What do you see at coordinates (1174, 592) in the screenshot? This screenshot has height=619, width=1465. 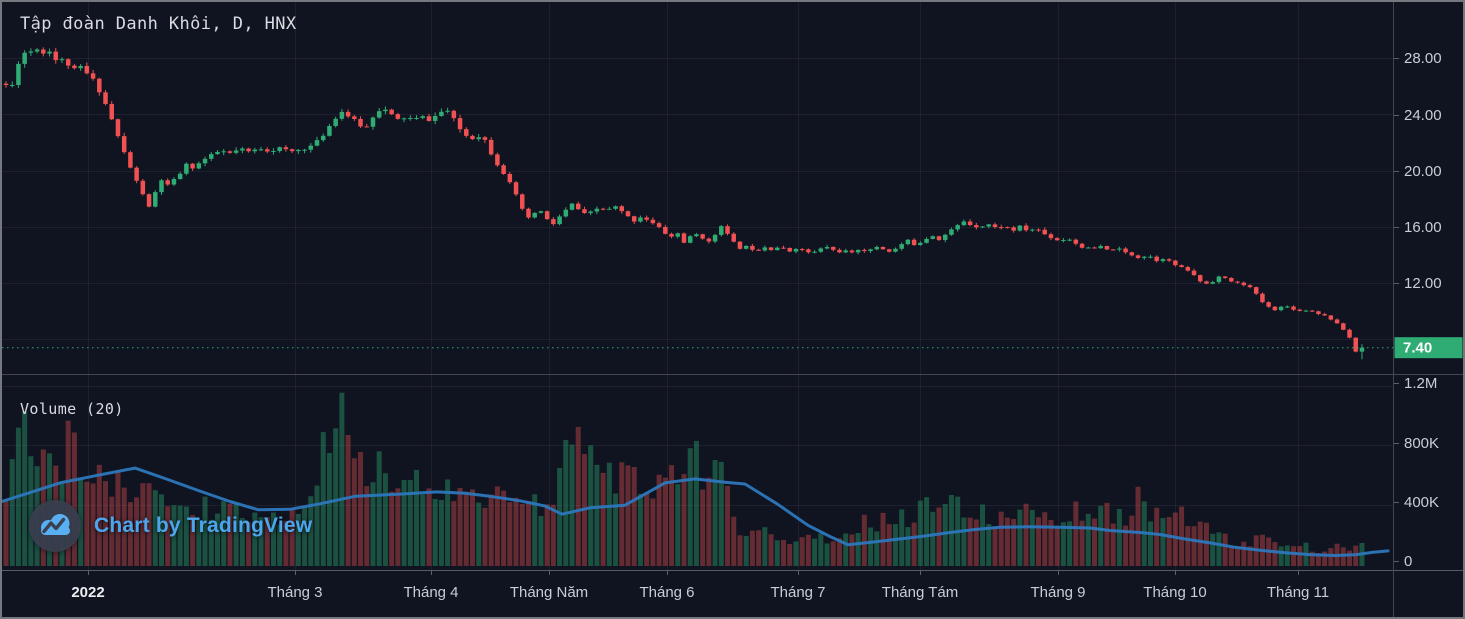 I see `time-tick-label: Tháng 10` at bounding box center [1174, 592].